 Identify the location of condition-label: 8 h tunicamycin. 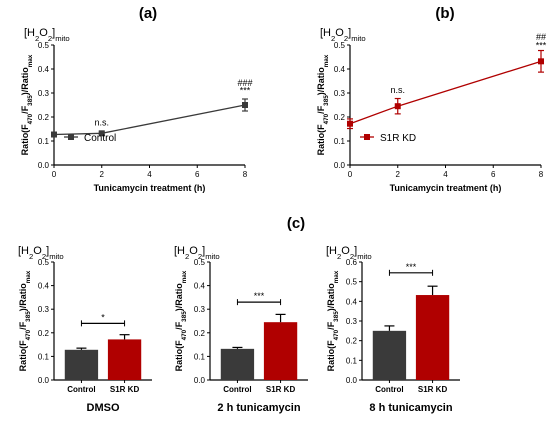
(410, 408).